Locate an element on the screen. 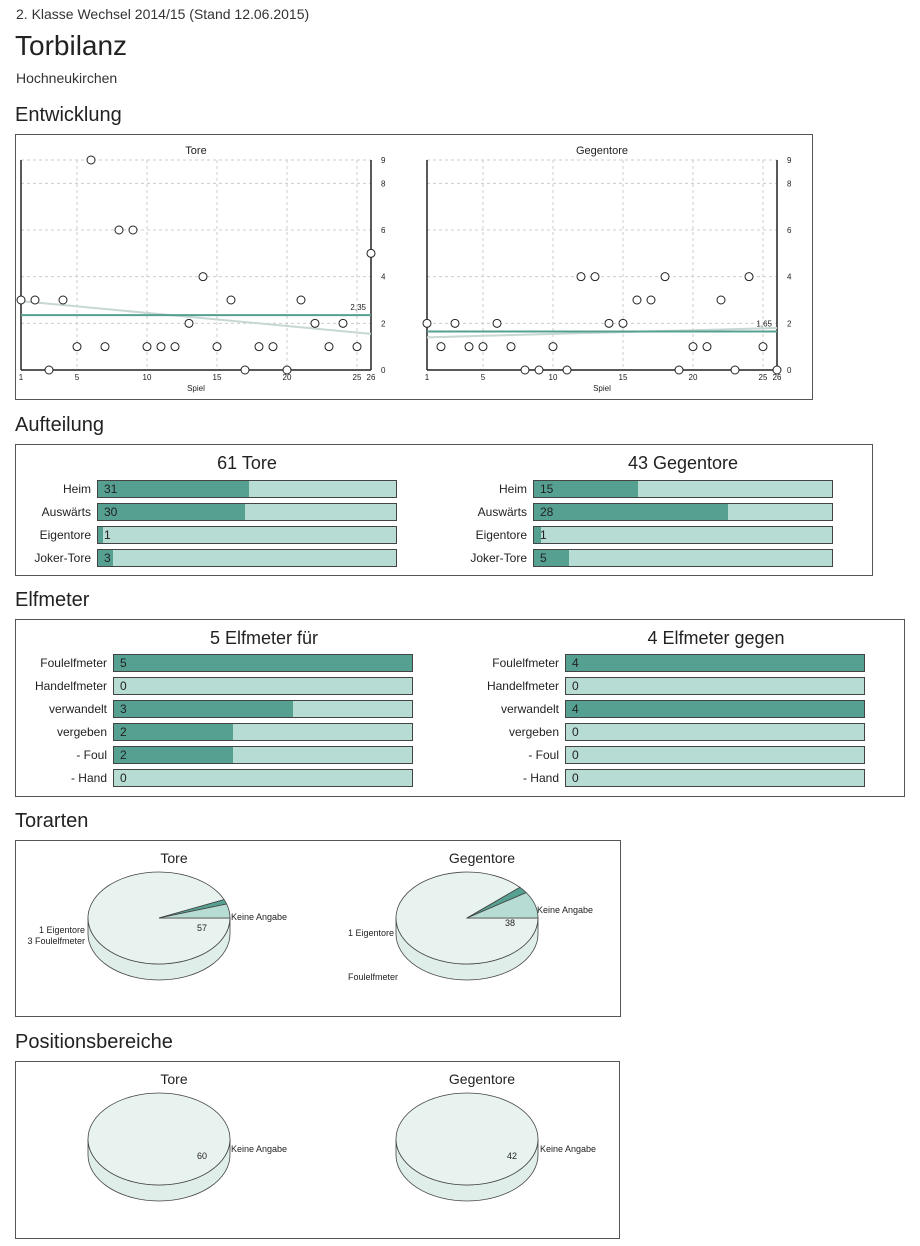  page-title: Torbilanz is located at coordinates (71, 45).